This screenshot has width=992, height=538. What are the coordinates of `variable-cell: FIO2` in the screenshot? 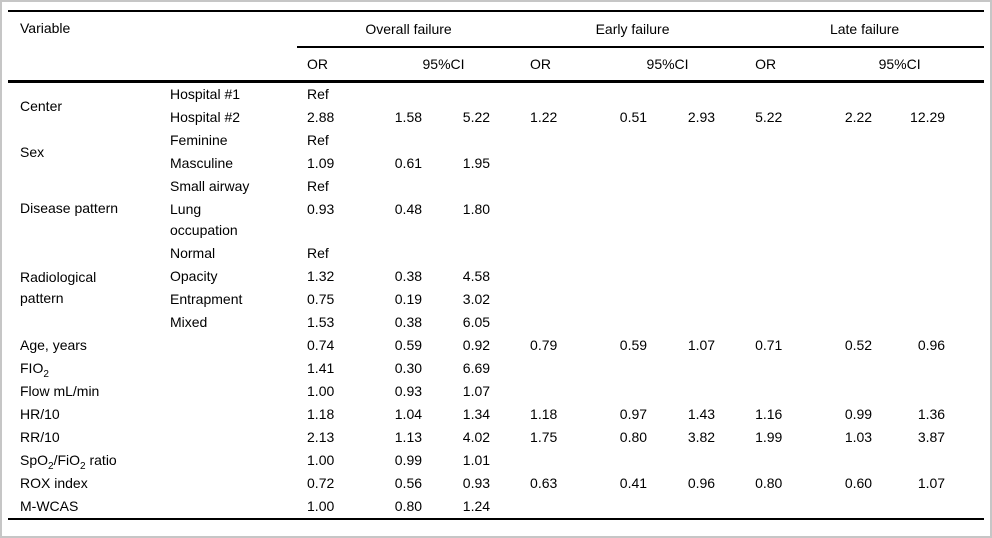 It's located at (152, 368).